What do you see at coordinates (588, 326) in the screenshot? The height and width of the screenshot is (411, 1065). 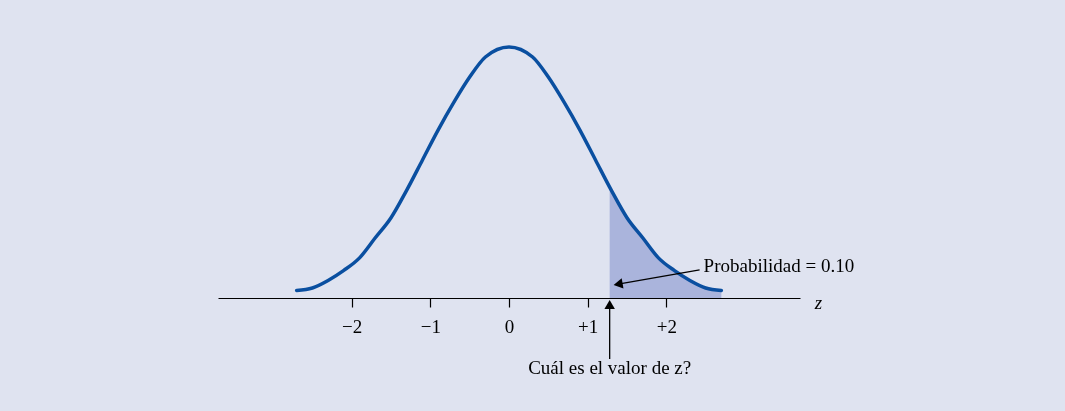 I see `x-tick-label: +1` at bounding box center [588, 326].